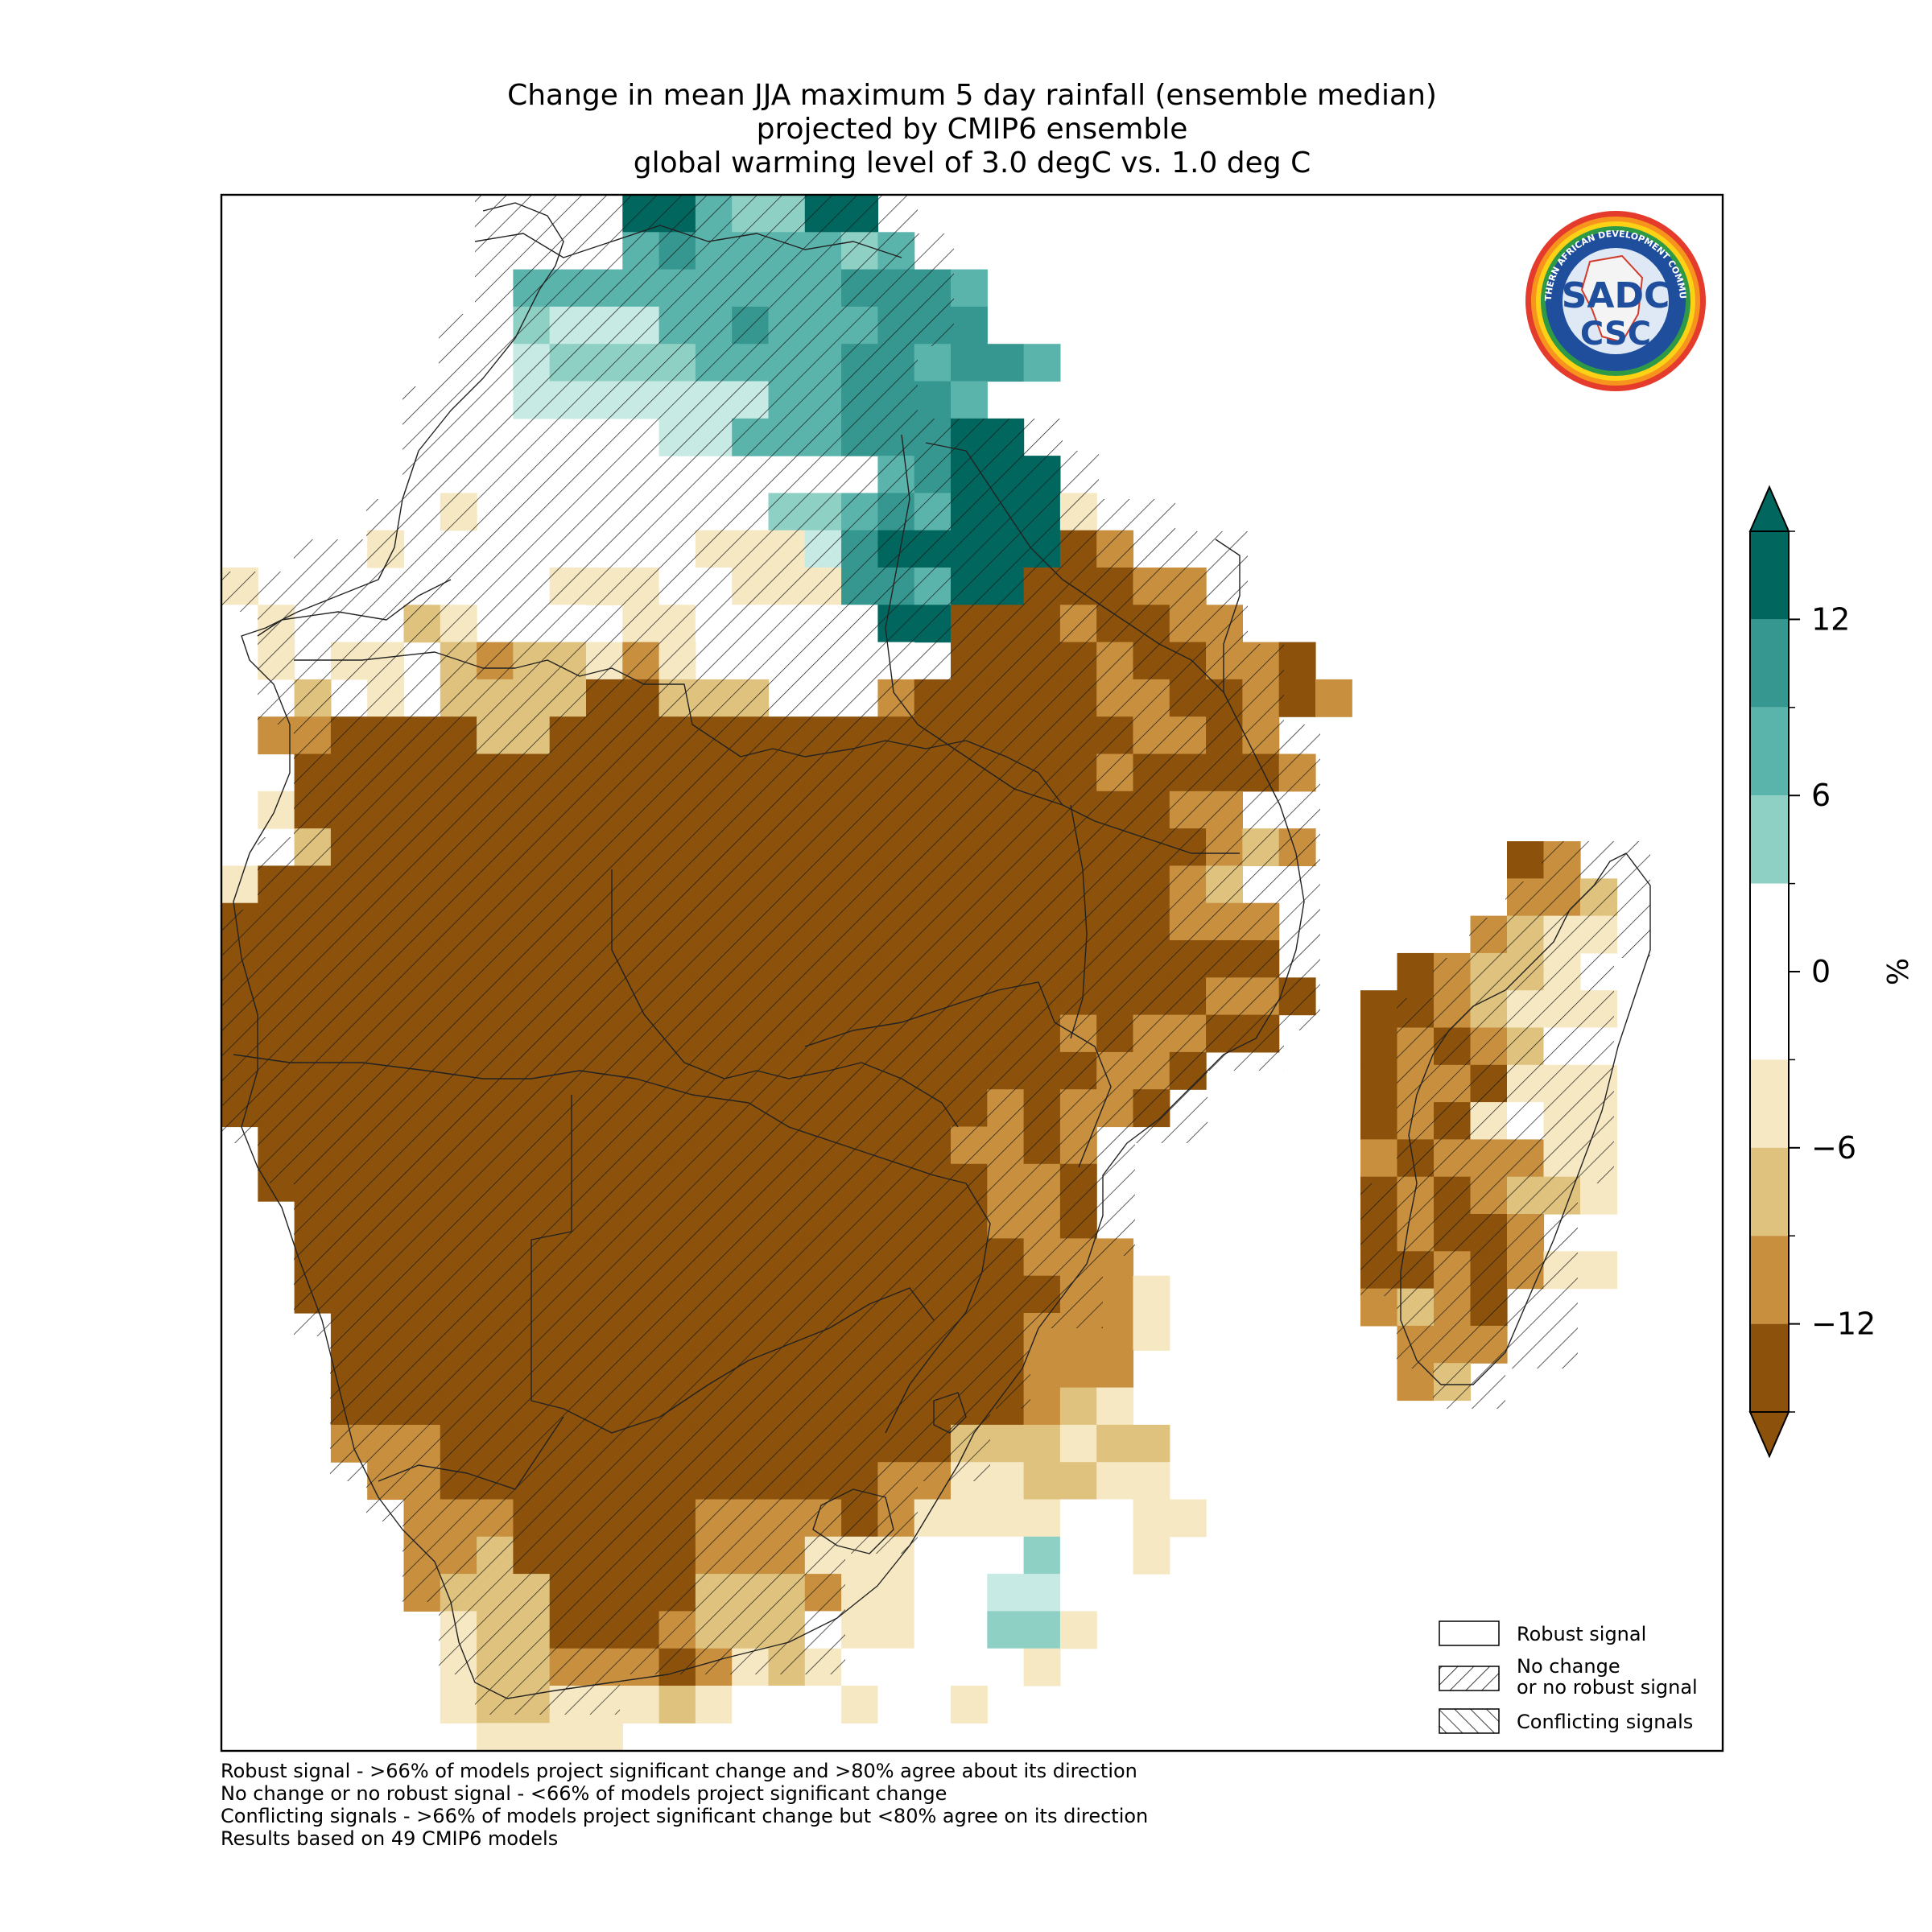 The height and width of the screenshot is (1932, 1932). I want to click on border-zambia-tanzania, so click(1078, 789).